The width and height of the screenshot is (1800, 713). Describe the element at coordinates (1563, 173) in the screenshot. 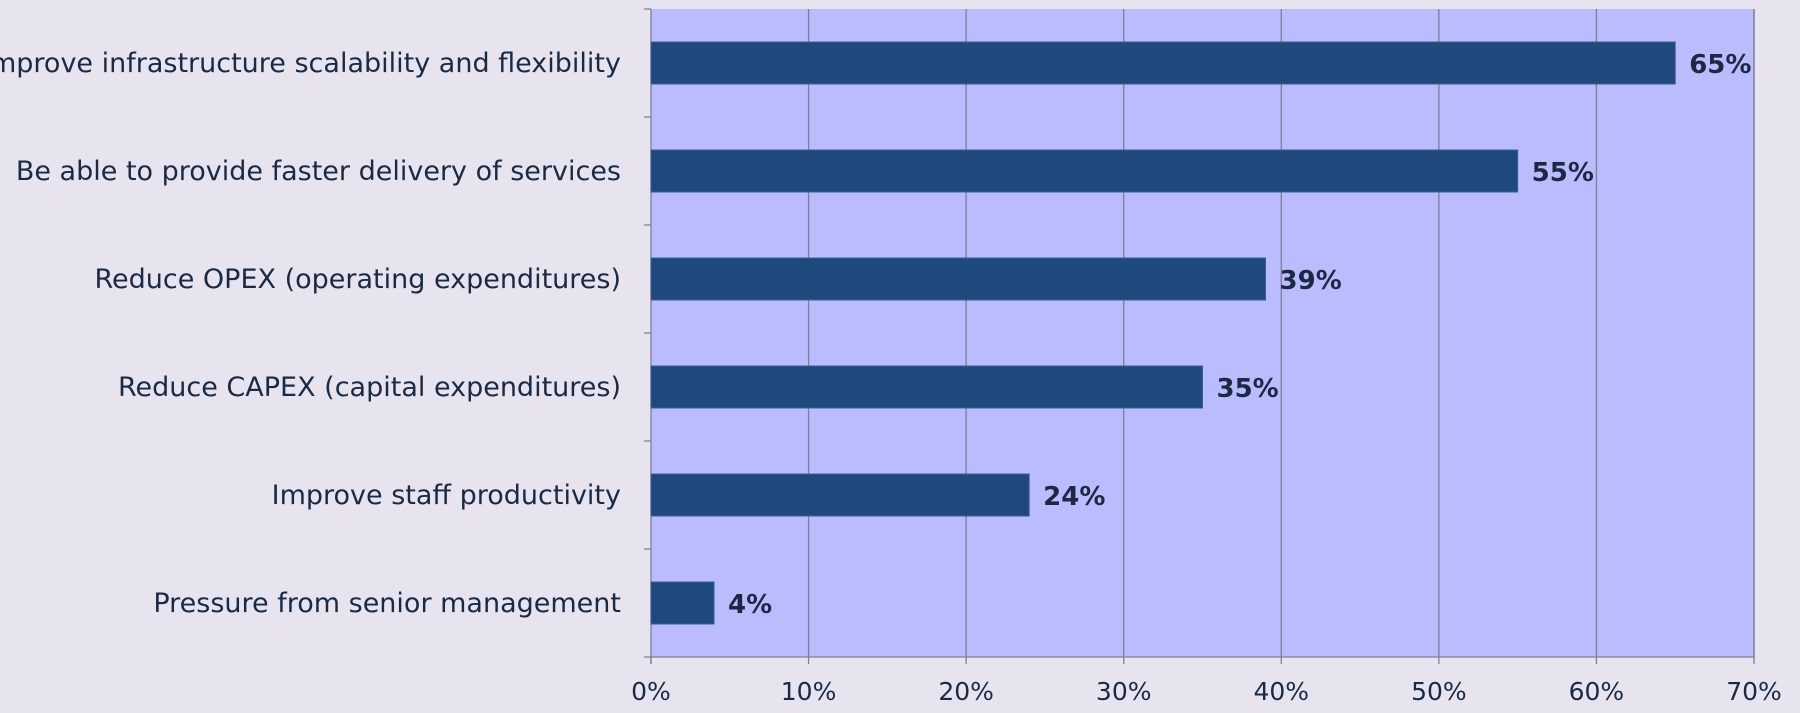

I see `data-label: 55%` at that location.